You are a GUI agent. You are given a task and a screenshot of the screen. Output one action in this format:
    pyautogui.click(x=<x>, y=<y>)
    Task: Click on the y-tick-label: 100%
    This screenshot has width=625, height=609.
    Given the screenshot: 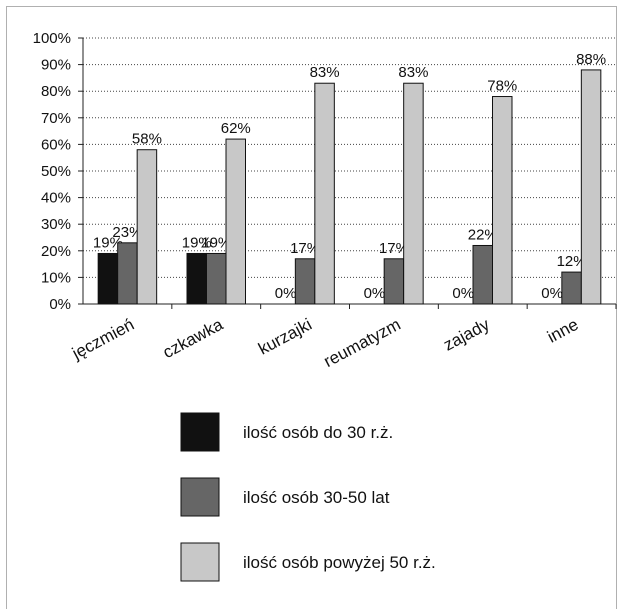 What is the action you would take?
    pyautogui.click(x=52, y=38)
    